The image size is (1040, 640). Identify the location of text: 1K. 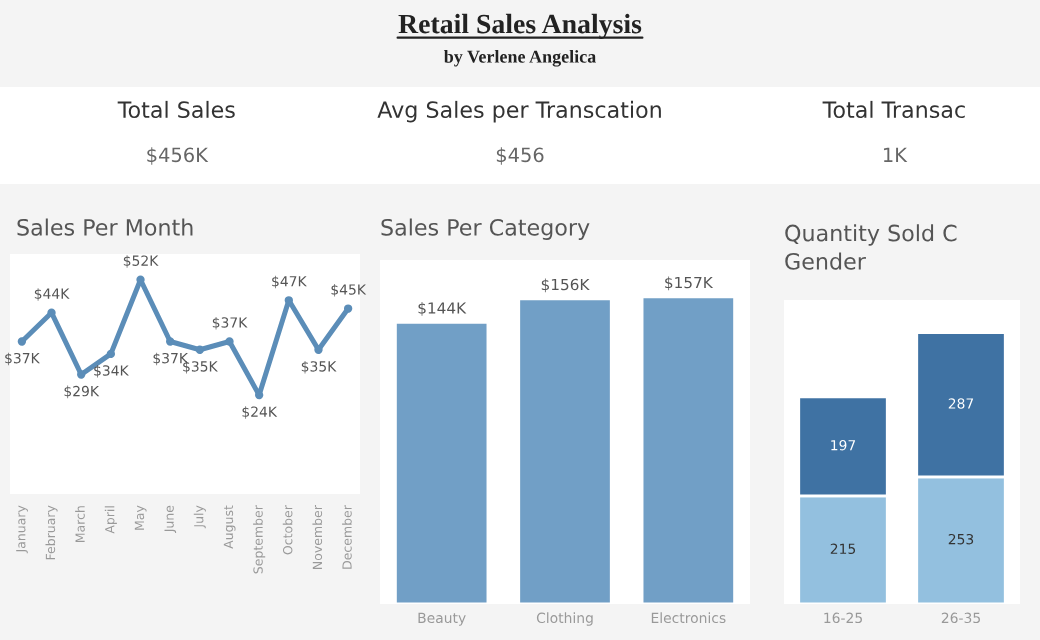
(895, 154).